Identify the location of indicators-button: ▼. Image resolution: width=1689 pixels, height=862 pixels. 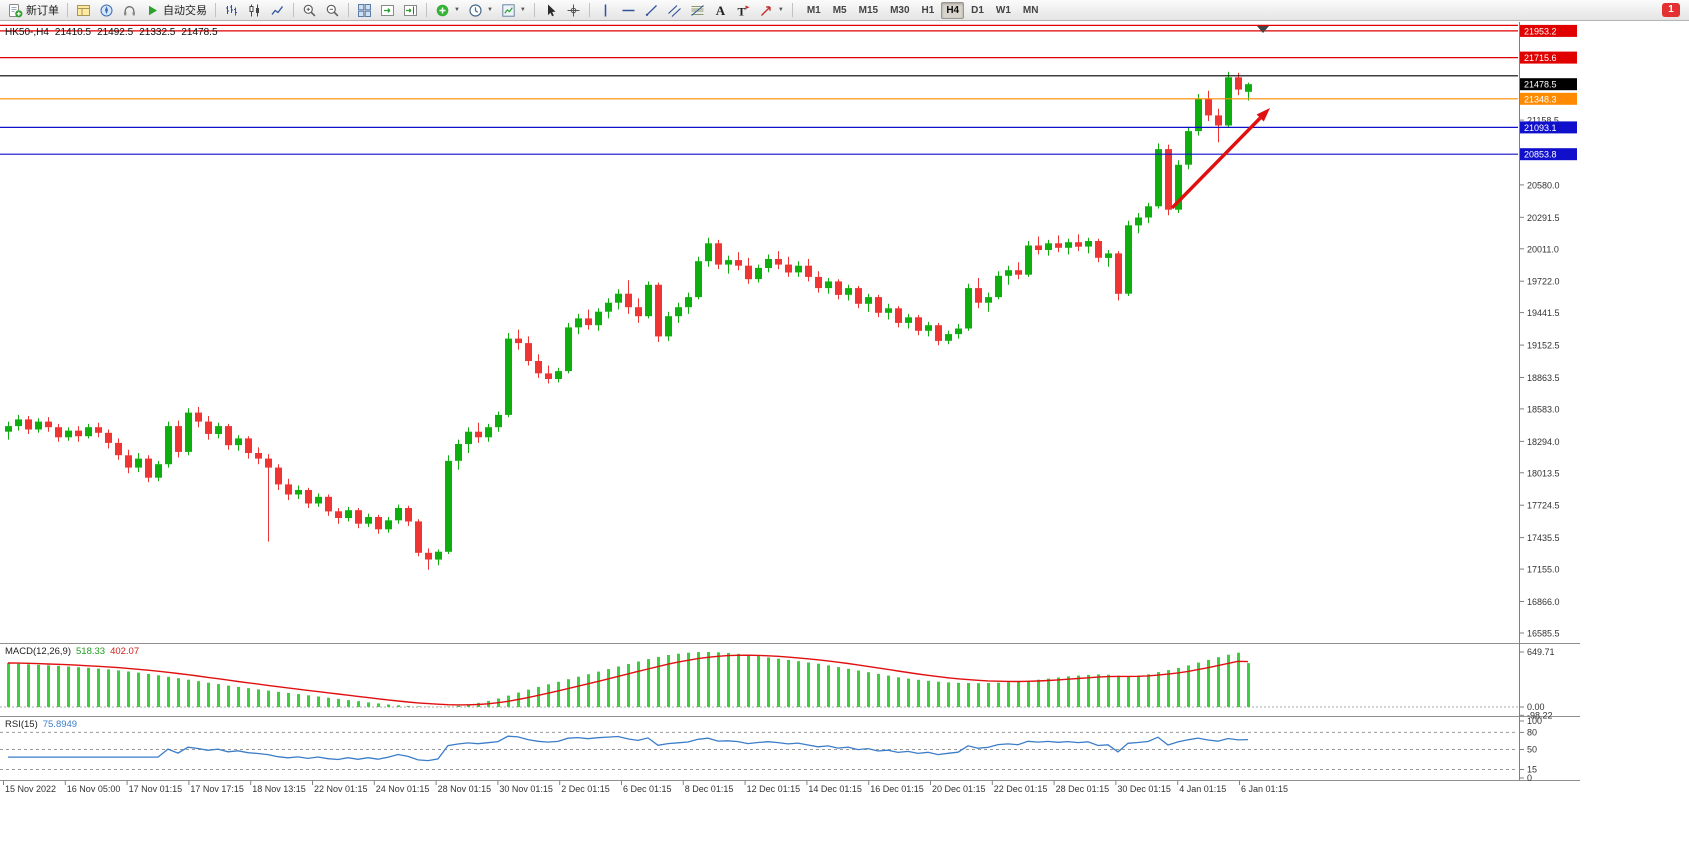
(447, 10).